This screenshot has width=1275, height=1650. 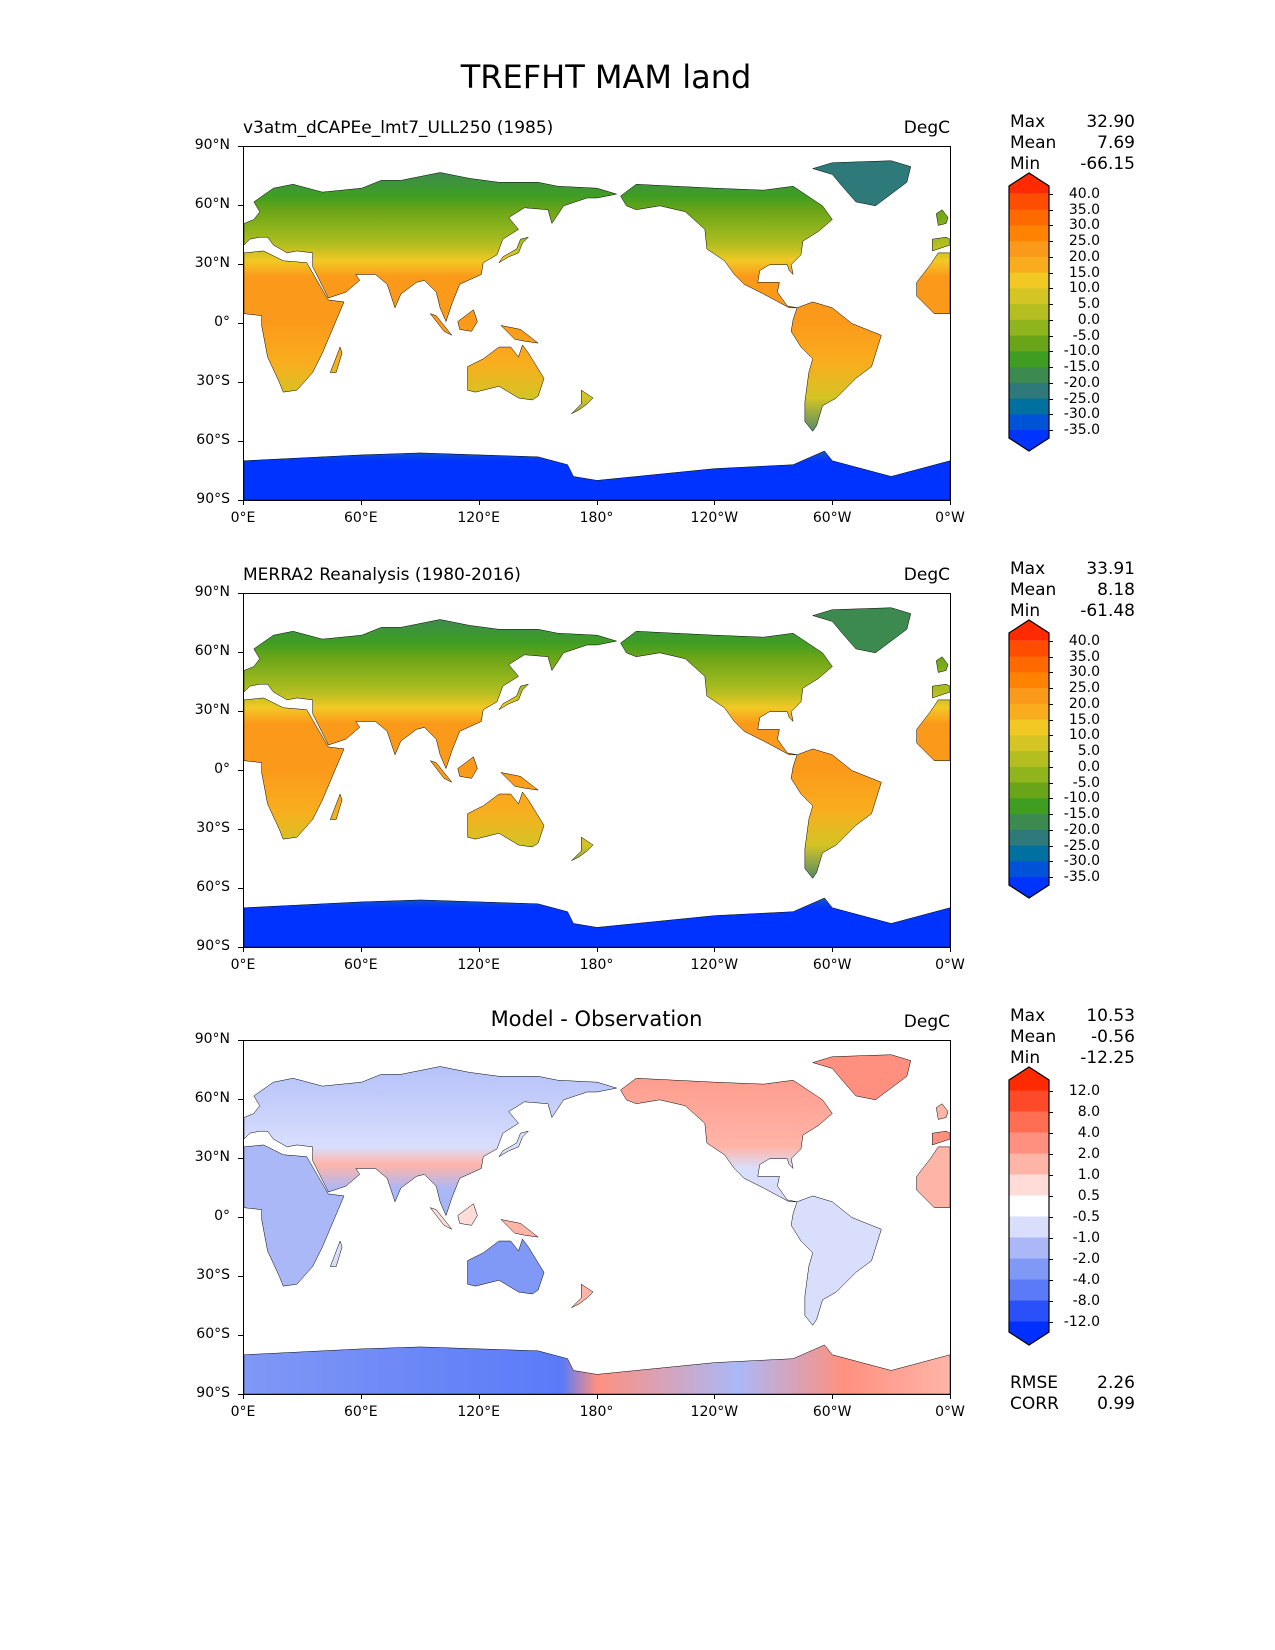 What do you see at coordinates (1086, 1300) in the screenshot?
I see `colorbar-tick-label: -8.0` at bounding box center [1086, 1300].